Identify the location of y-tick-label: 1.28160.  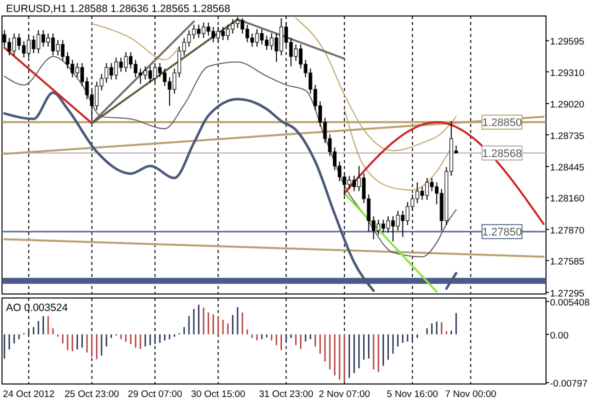
(567, 199).